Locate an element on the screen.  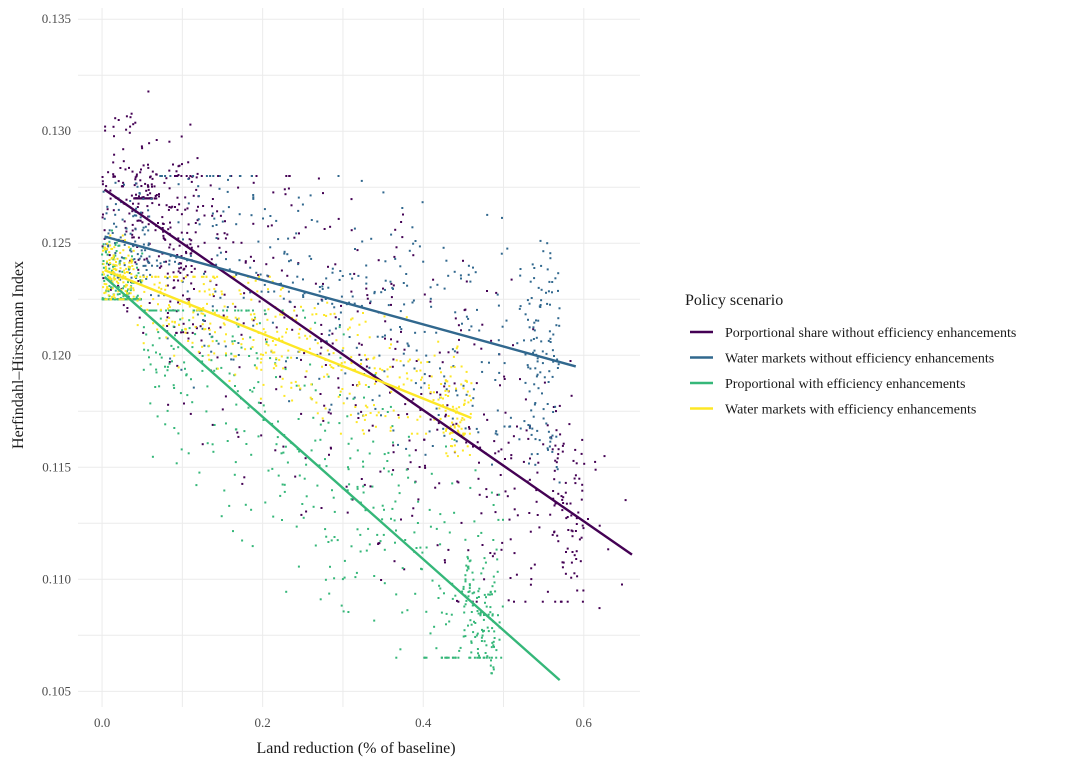
y-tick-label: 0.120 is located at coordinates (56, 354).